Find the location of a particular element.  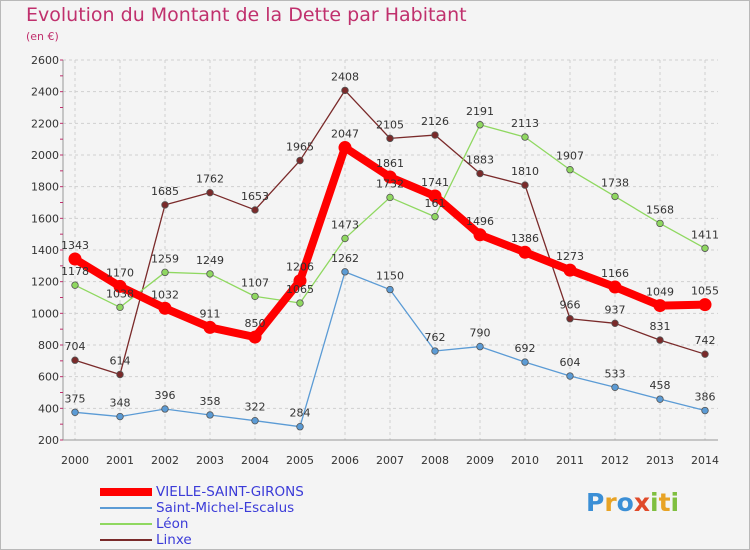

x-tick-label: 2008 is located at coordinates (435, 460).